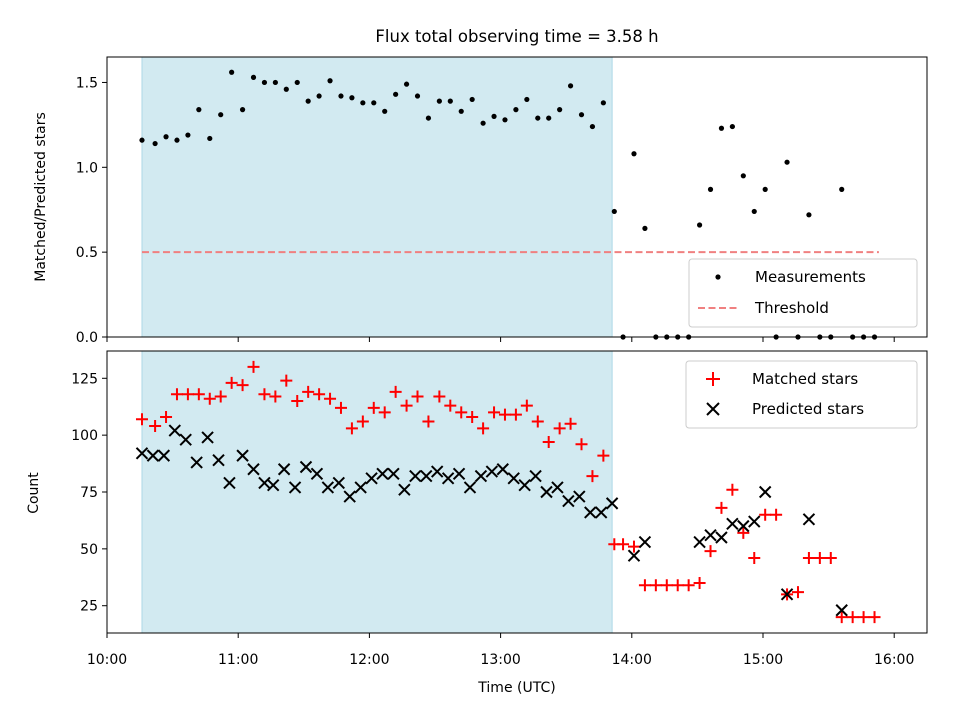  What do you see at coordinates (718, 277) in the screenshot?
I see `legend-measurements-marker` at bounding box center [718, 277].